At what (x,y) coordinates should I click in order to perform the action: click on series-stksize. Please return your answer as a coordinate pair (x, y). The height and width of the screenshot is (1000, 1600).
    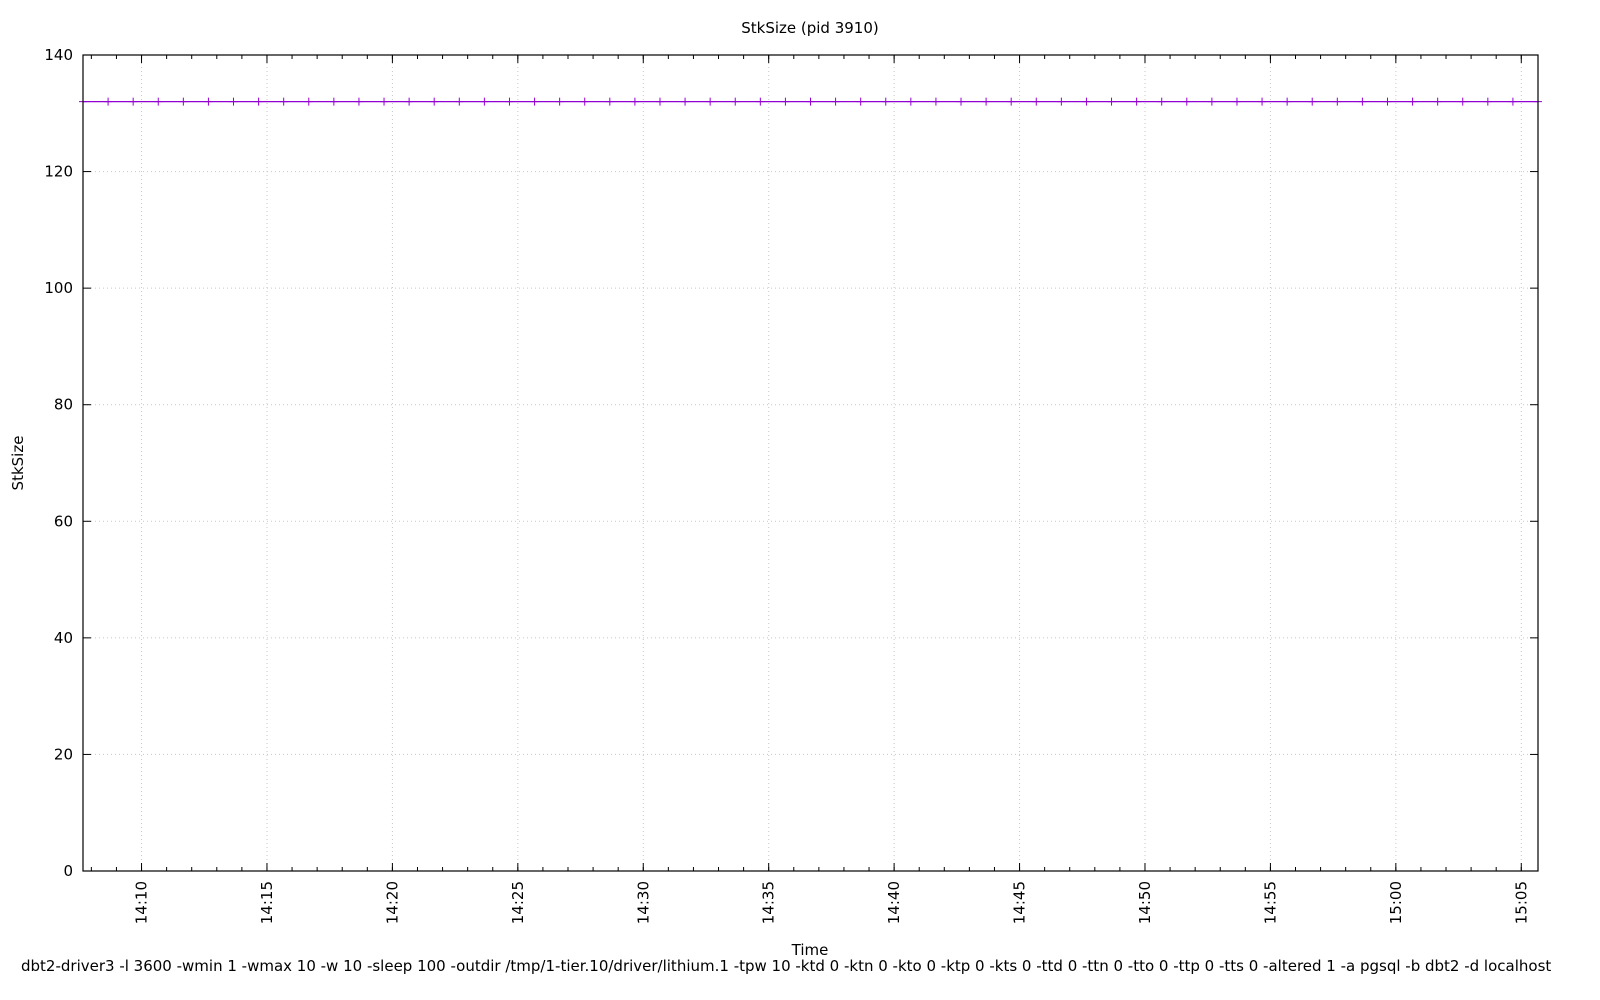
    Looking at the image, I should click on (810, 101).